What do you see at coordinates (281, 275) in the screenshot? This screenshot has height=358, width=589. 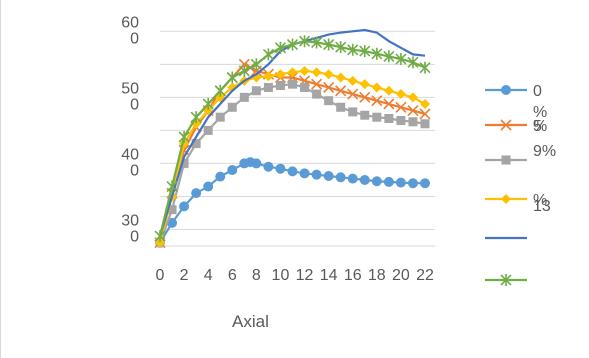 I see `x-tick-label-10: 10` at bounding box center [281, 275].